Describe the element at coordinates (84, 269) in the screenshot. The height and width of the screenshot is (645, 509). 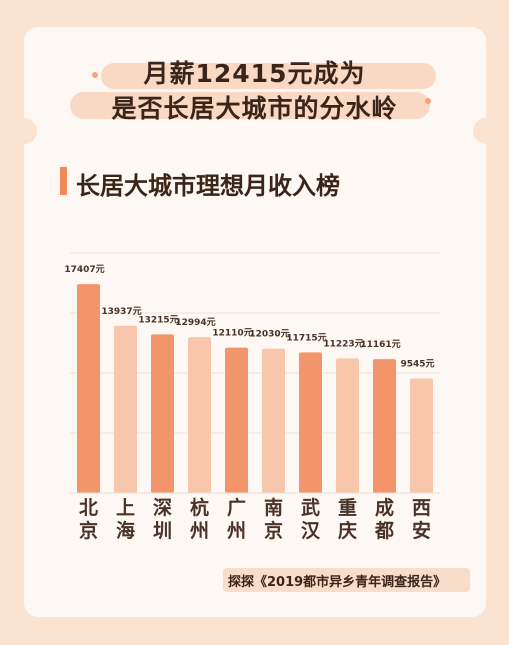
I see `data-label: 17407元` at that location.